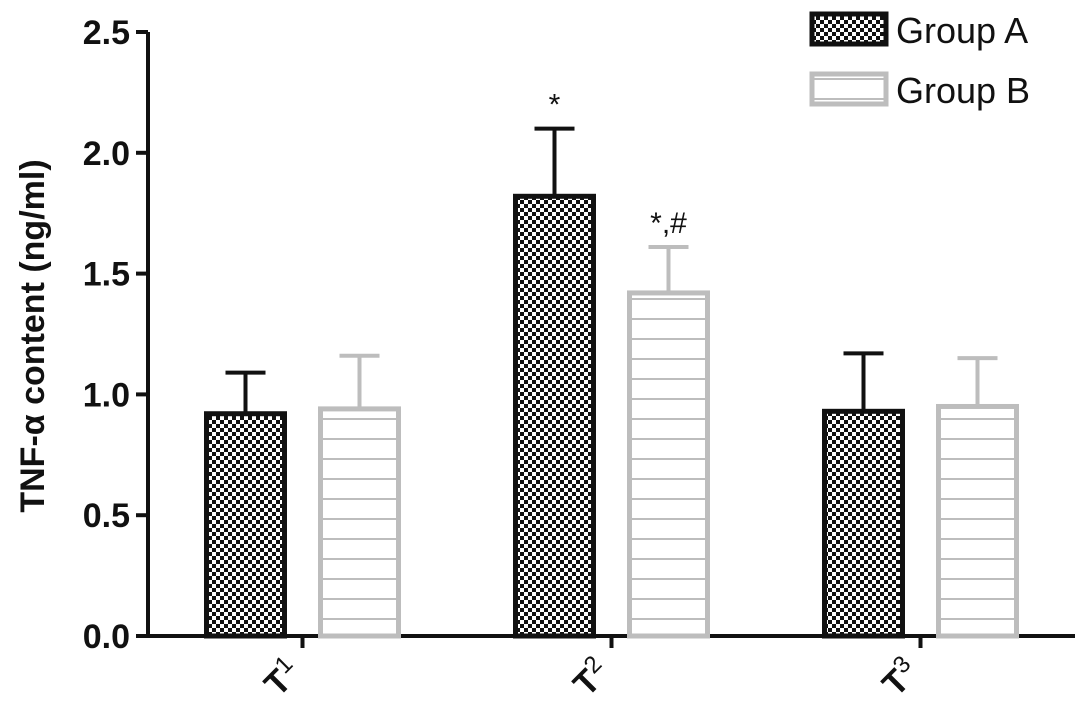 The image size is (1087, 718). Describe the element at coordinates (668, 223) in the screenshot. I see `significance-label: *,#` at that location.